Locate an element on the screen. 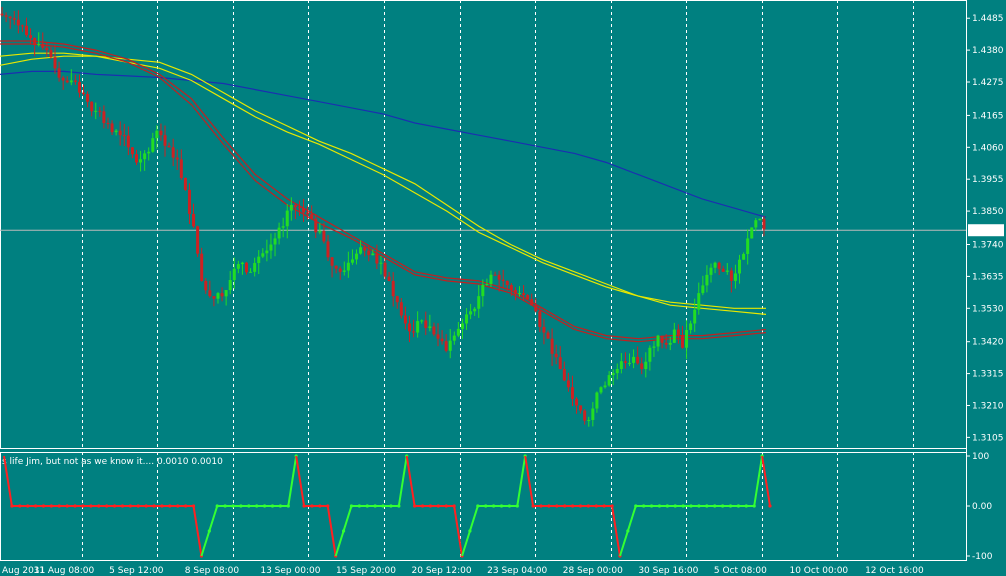  price-tick-label: 1.3210 is located at coordinates (988, 406).